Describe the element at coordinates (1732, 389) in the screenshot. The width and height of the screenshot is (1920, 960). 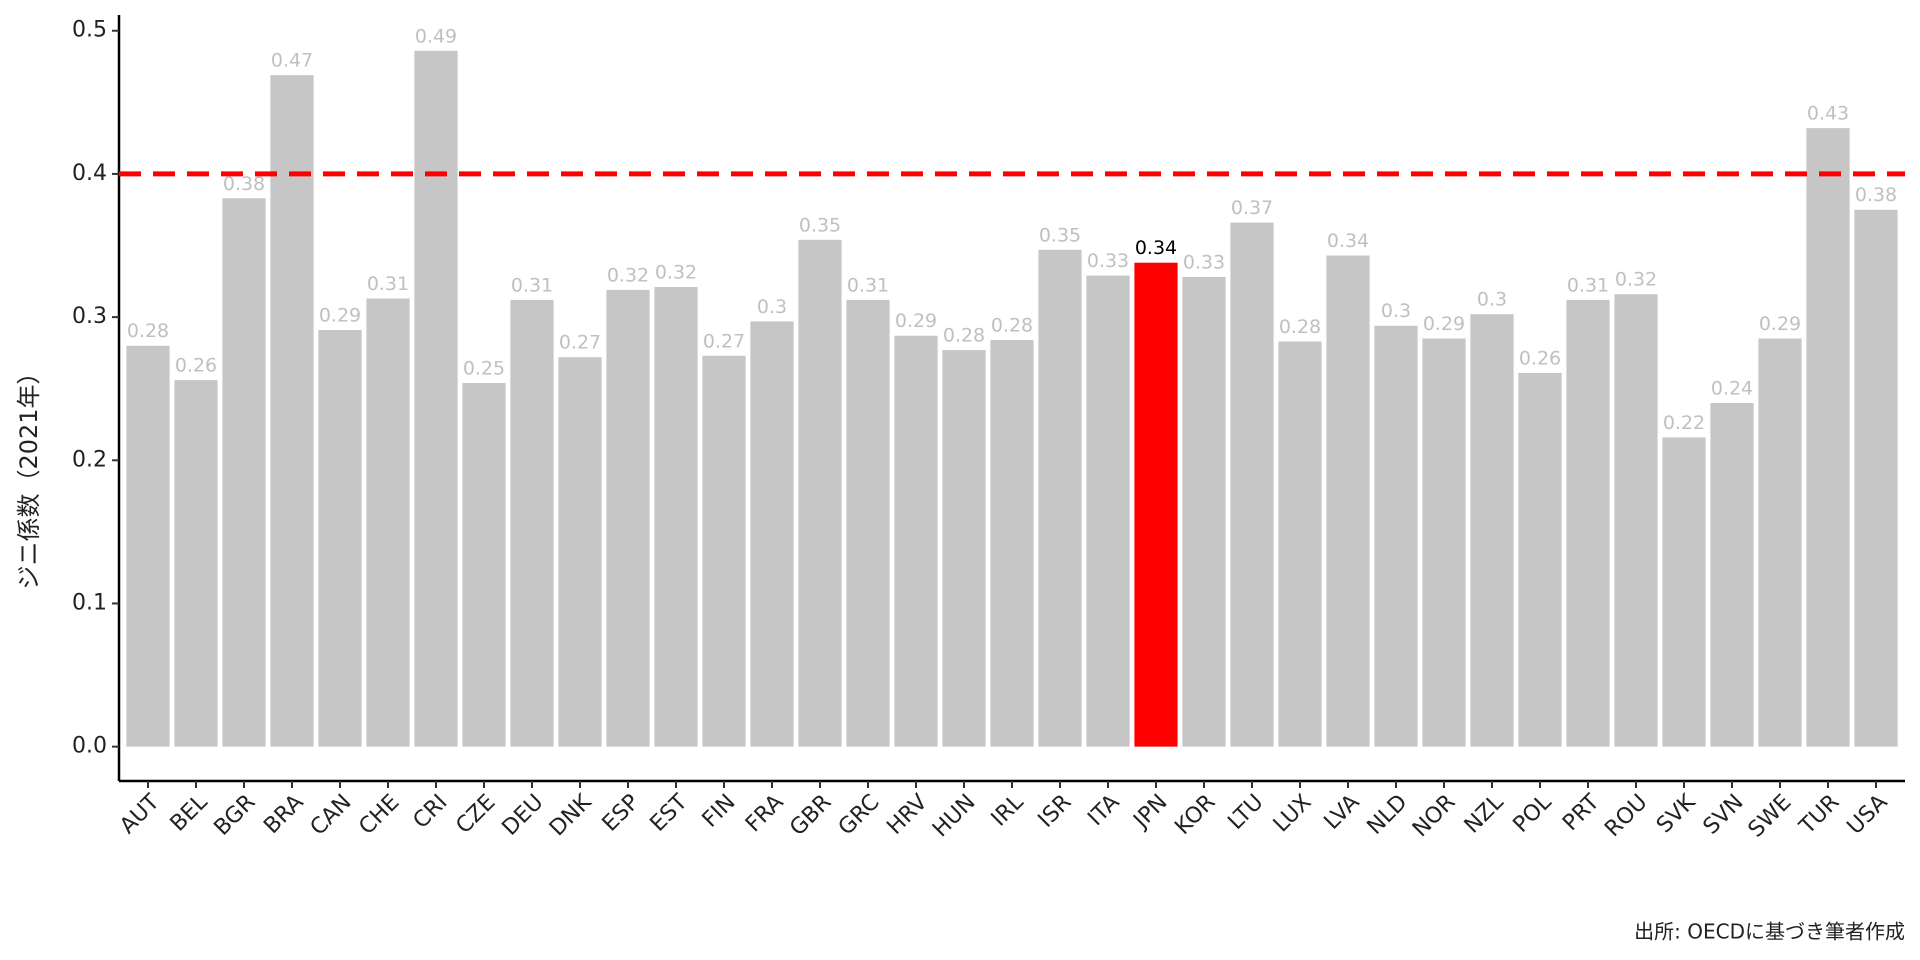
I see `value-label: 0.24` at that location.